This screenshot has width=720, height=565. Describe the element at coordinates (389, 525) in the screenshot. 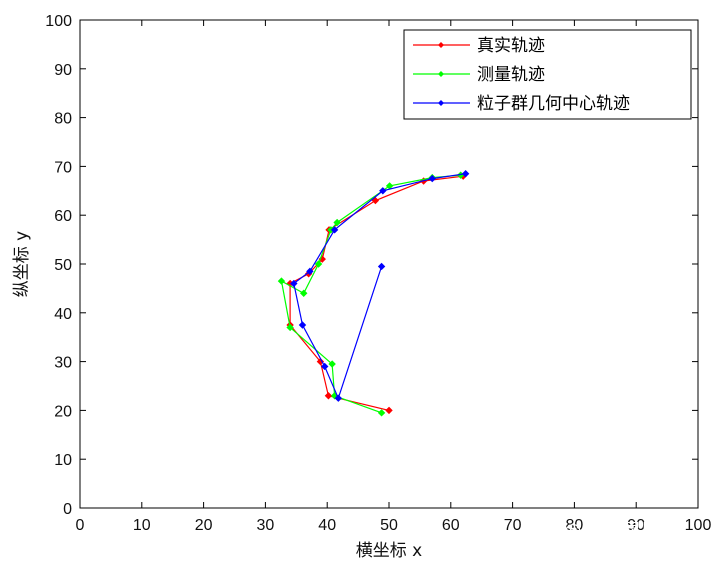

I see `x-tick-label: 50` at that location.